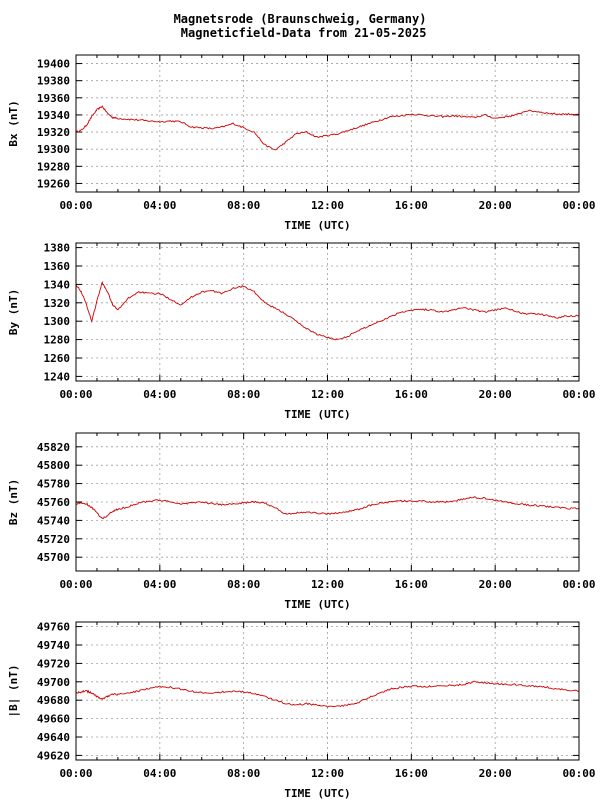 The height and width of the screenshot is (800, 600). I want to click on y-tick-label: 49680, so click(53, 700).